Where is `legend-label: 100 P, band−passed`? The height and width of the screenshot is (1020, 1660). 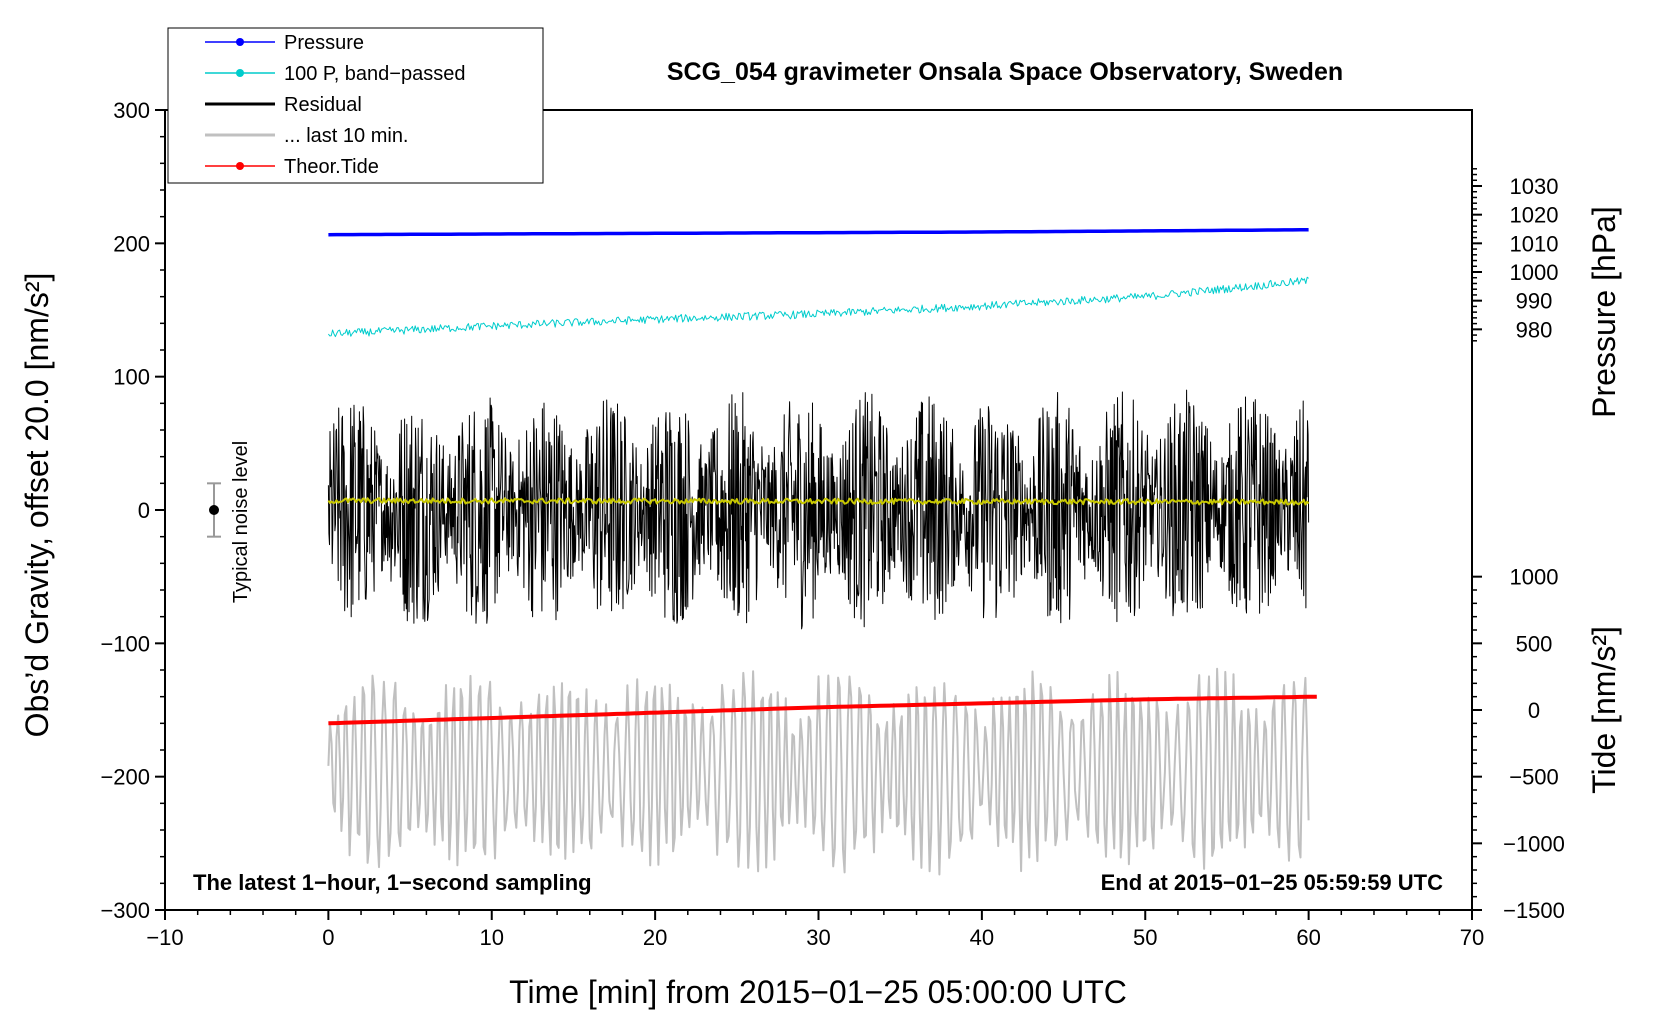 legend-label: 100 P, band−passed is located at coordinates (374, 74).